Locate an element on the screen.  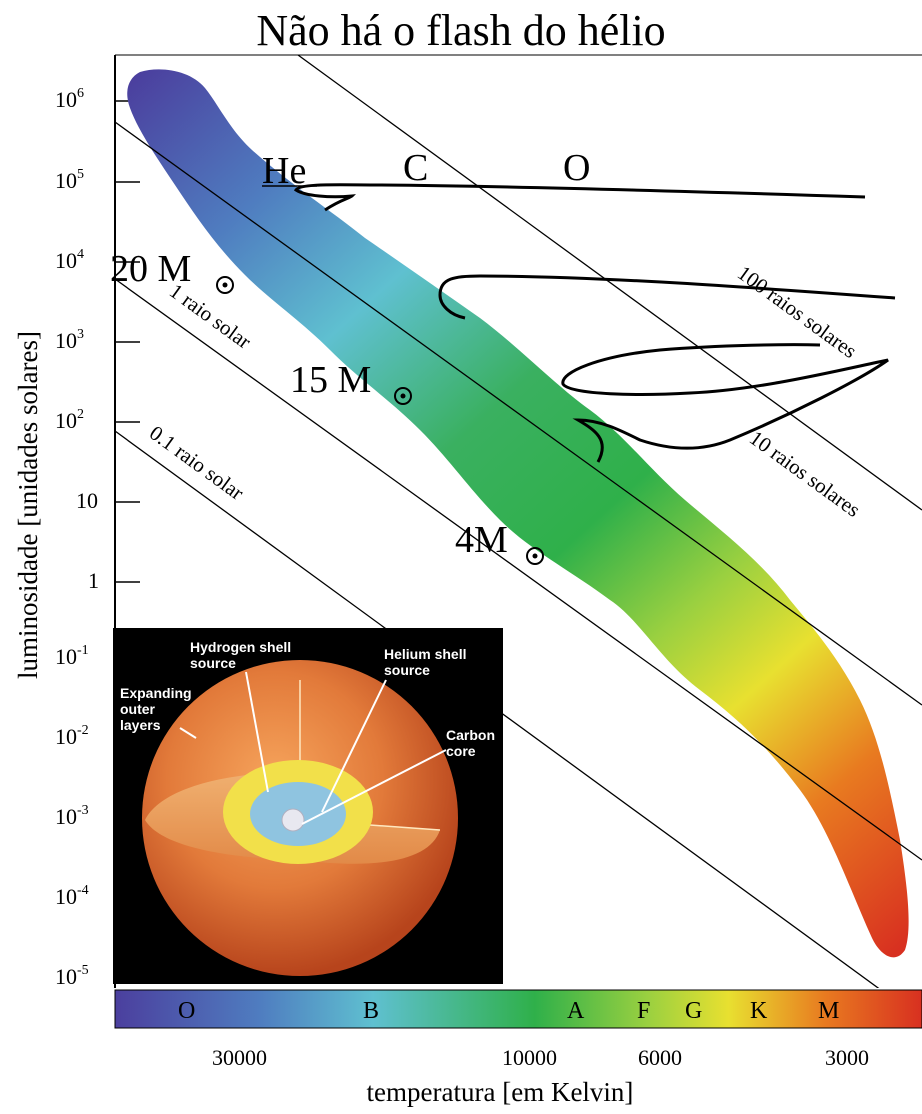
radius-label-0.1: 0.1 raio solar is located at coordinates (196, 463).